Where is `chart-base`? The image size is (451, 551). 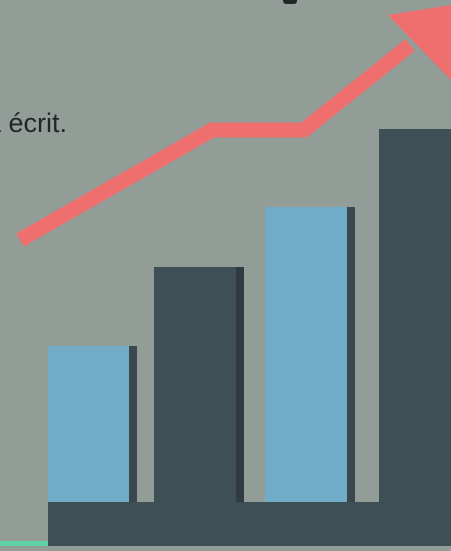 chart-base is located at coordinates (249, 524).